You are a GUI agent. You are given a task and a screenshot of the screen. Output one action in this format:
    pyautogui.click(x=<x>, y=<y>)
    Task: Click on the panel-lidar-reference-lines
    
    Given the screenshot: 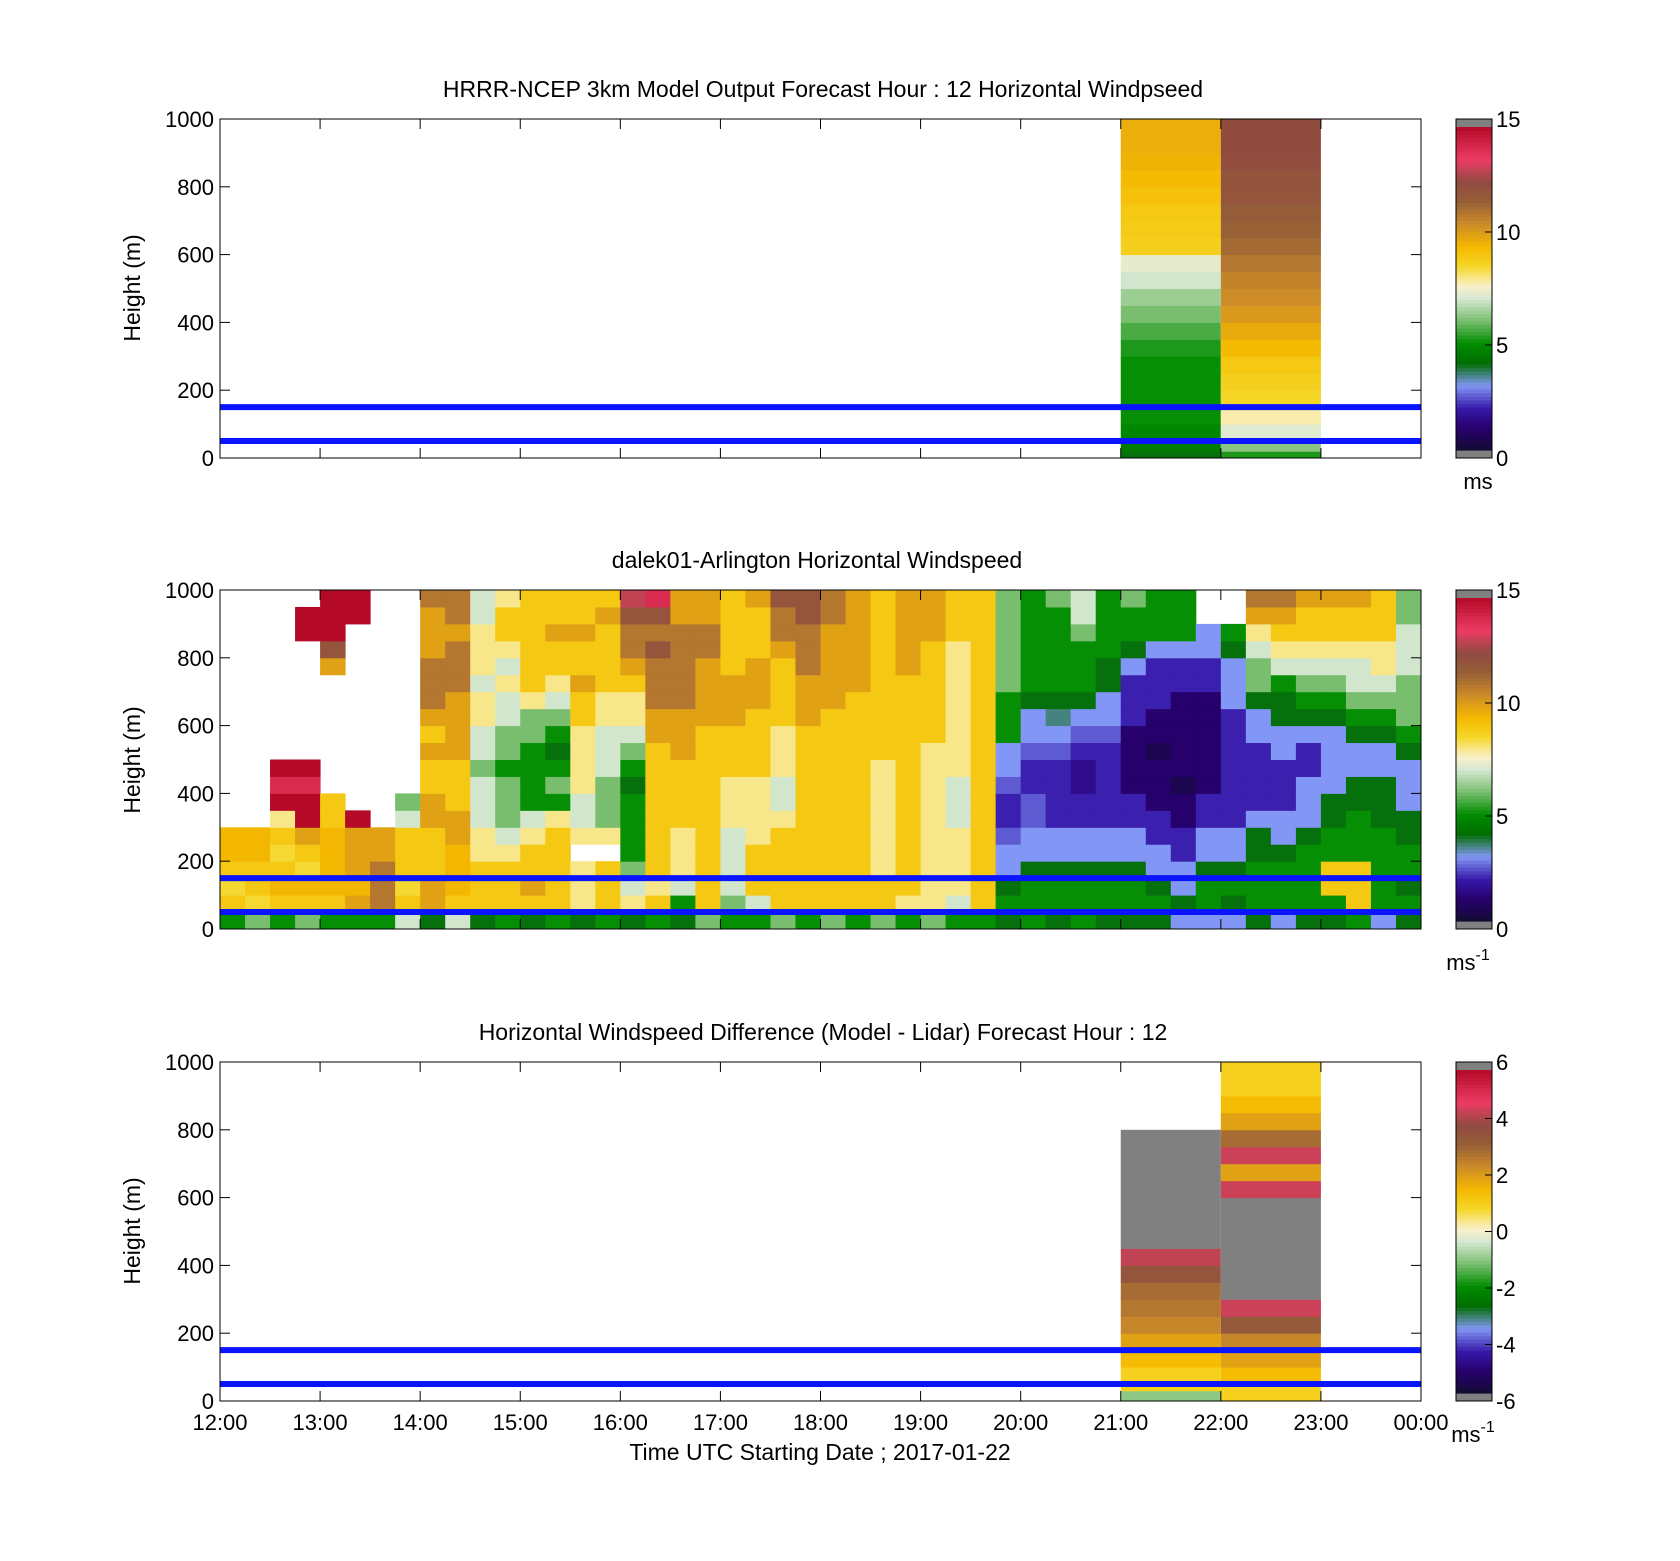 What is the action you would take?
    pyautogui.click(x=820, y=895)
    